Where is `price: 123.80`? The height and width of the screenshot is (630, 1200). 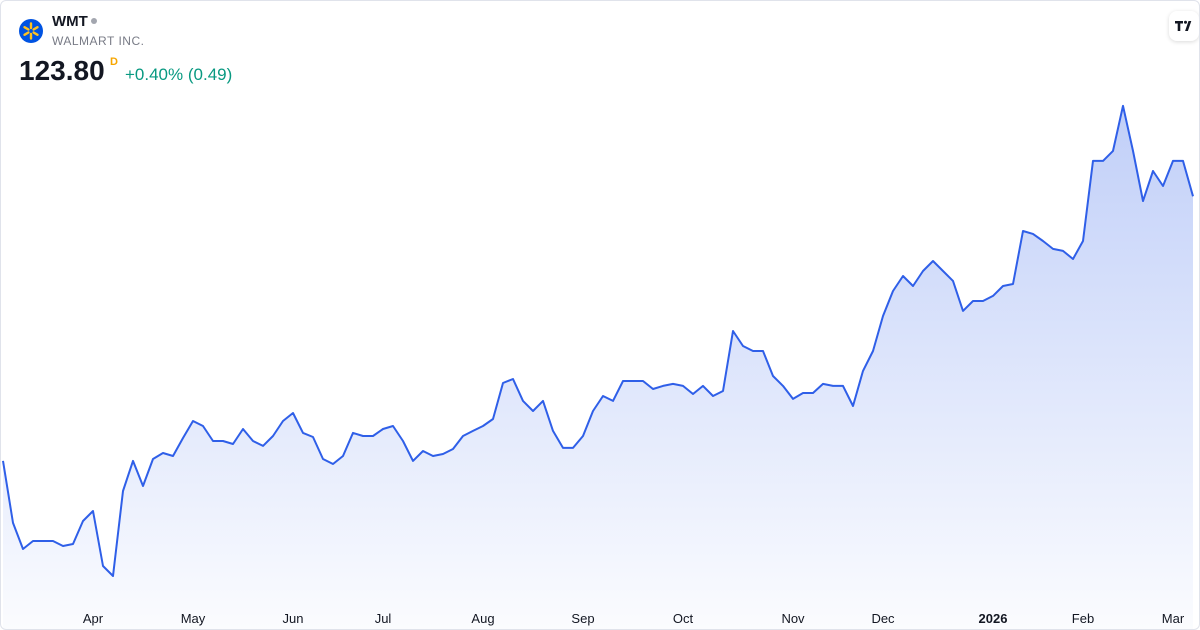
price: 123.80 is located at coordinates (62, 70).